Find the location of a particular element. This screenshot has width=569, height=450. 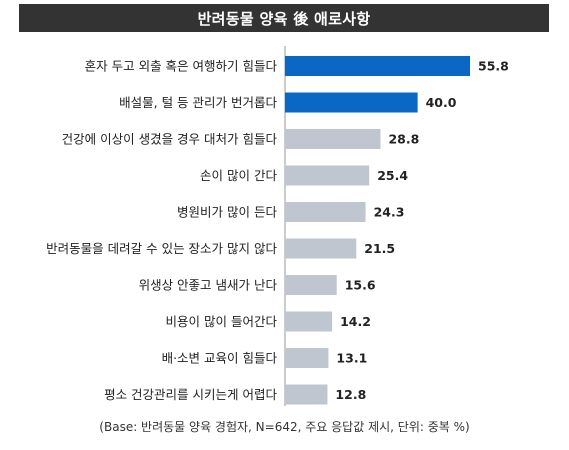

data-label: 15.6 is located at coordinates (360, 285).